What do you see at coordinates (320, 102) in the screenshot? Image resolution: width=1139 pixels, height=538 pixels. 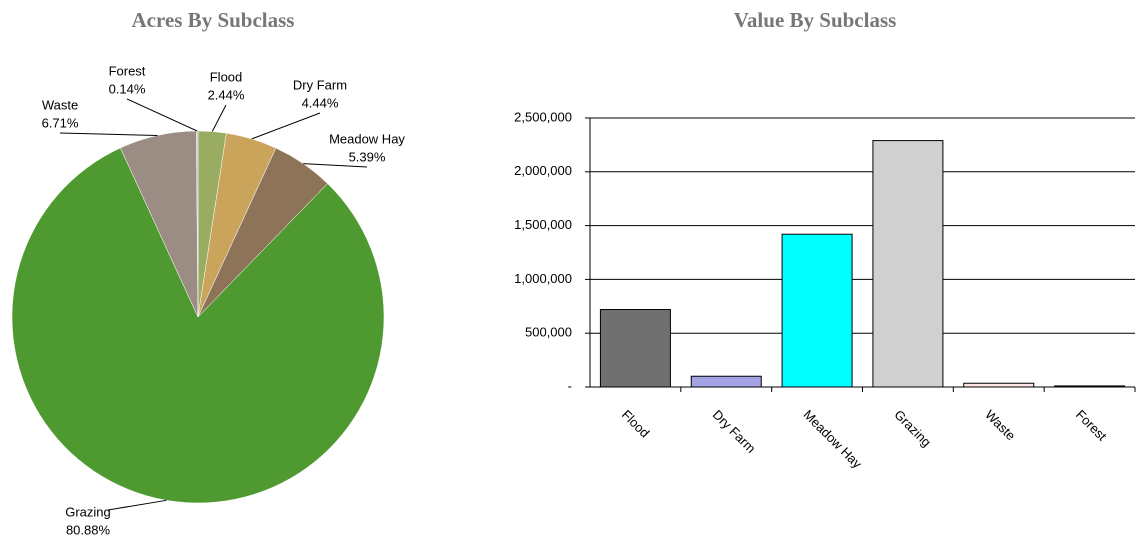 I see `slice-value-label: 4.44%` at bounding box center [320, 102].